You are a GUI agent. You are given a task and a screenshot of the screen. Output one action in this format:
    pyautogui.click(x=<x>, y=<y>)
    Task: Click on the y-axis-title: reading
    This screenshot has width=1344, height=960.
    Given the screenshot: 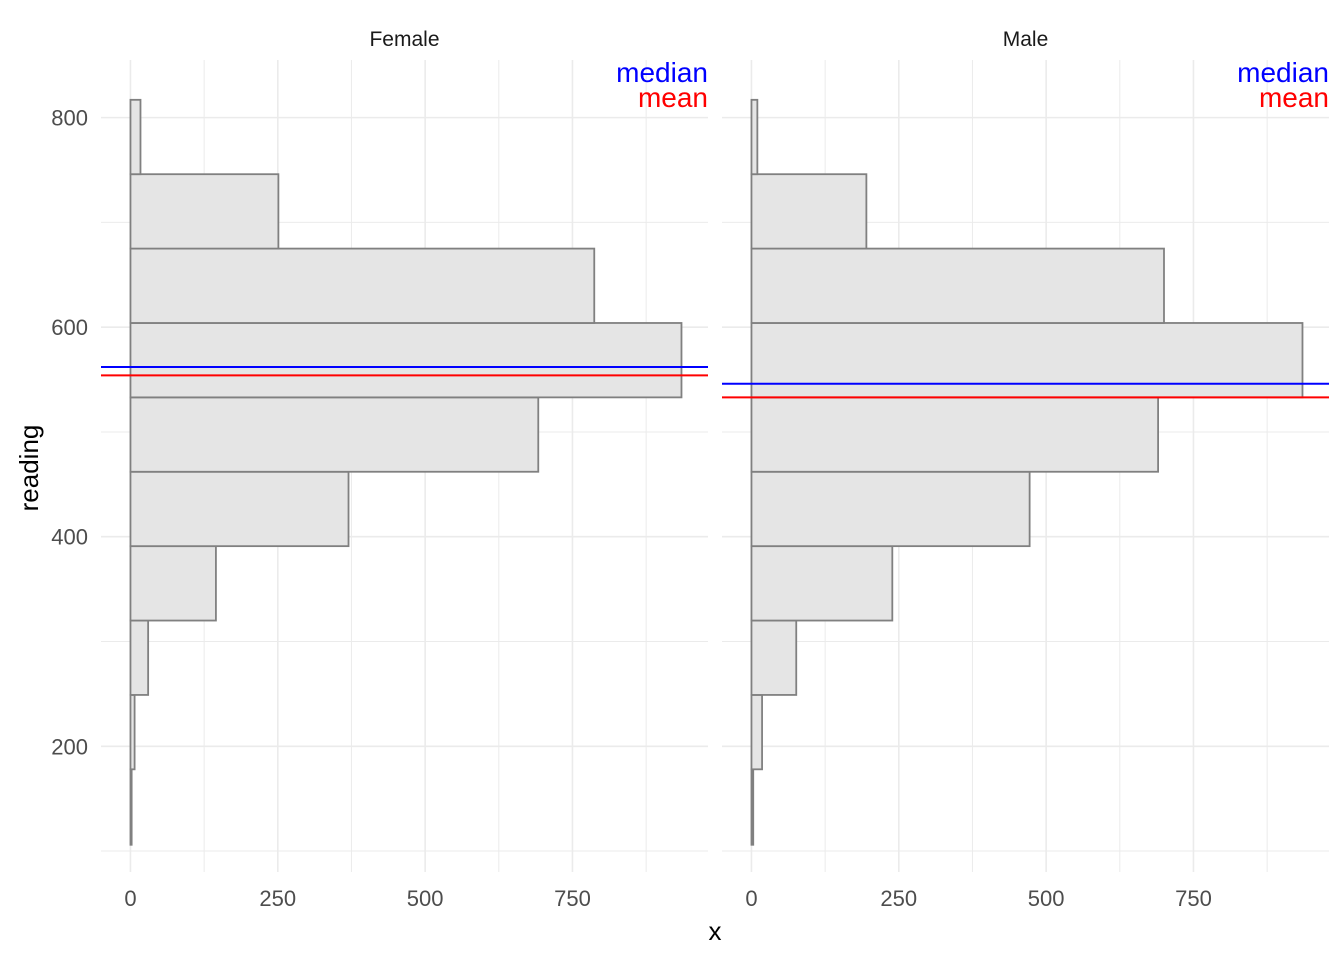 What is the action you would take?
    pyautogui.click(x=29, y=468)
    